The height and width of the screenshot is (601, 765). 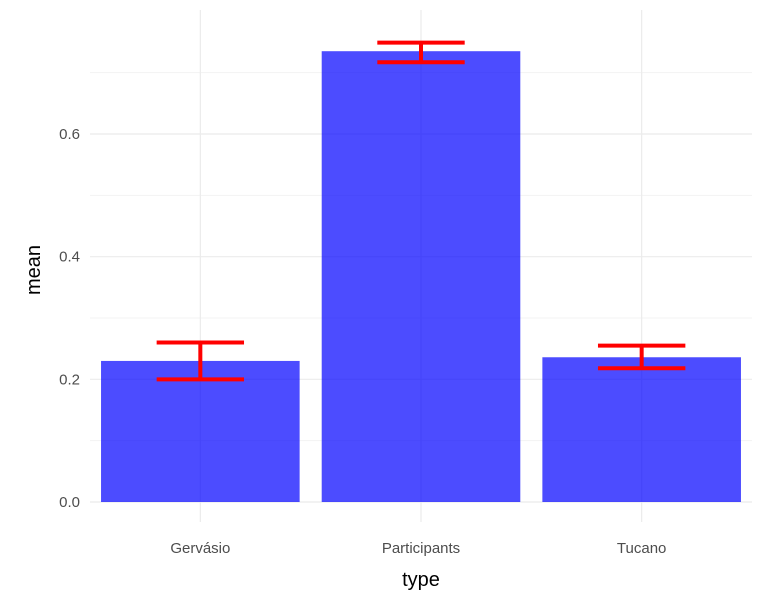 I want to click on bar-gervásio, so click(x=200, y=431).